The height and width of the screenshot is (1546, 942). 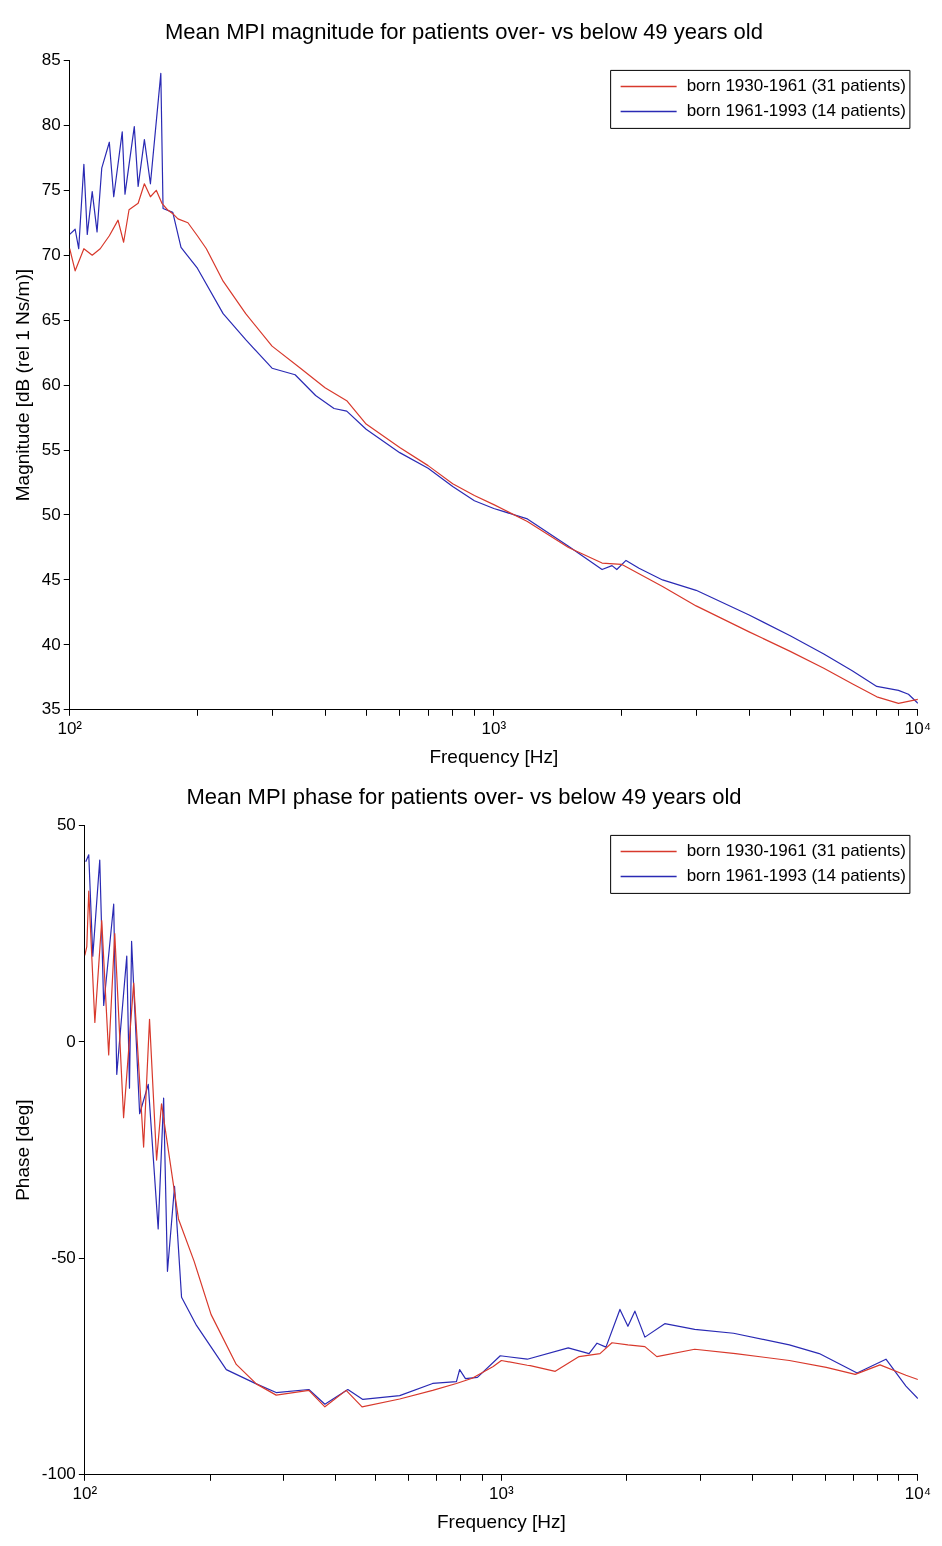 What do you see at coordinates (51, 60) in the screenshot?
I see `y-tick-label: 85` at bounding box center [51, 60].